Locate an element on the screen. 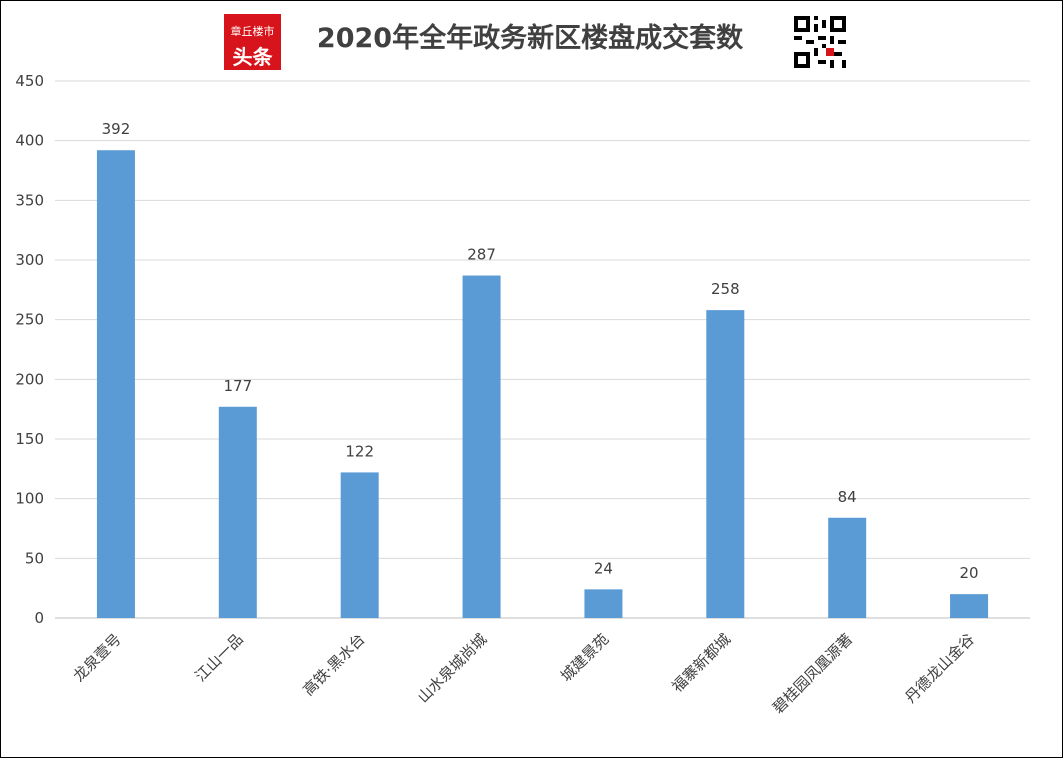 This screenshot has height=758, width=1063. y-tick-label: 150 is located at coordinates (29, 439).